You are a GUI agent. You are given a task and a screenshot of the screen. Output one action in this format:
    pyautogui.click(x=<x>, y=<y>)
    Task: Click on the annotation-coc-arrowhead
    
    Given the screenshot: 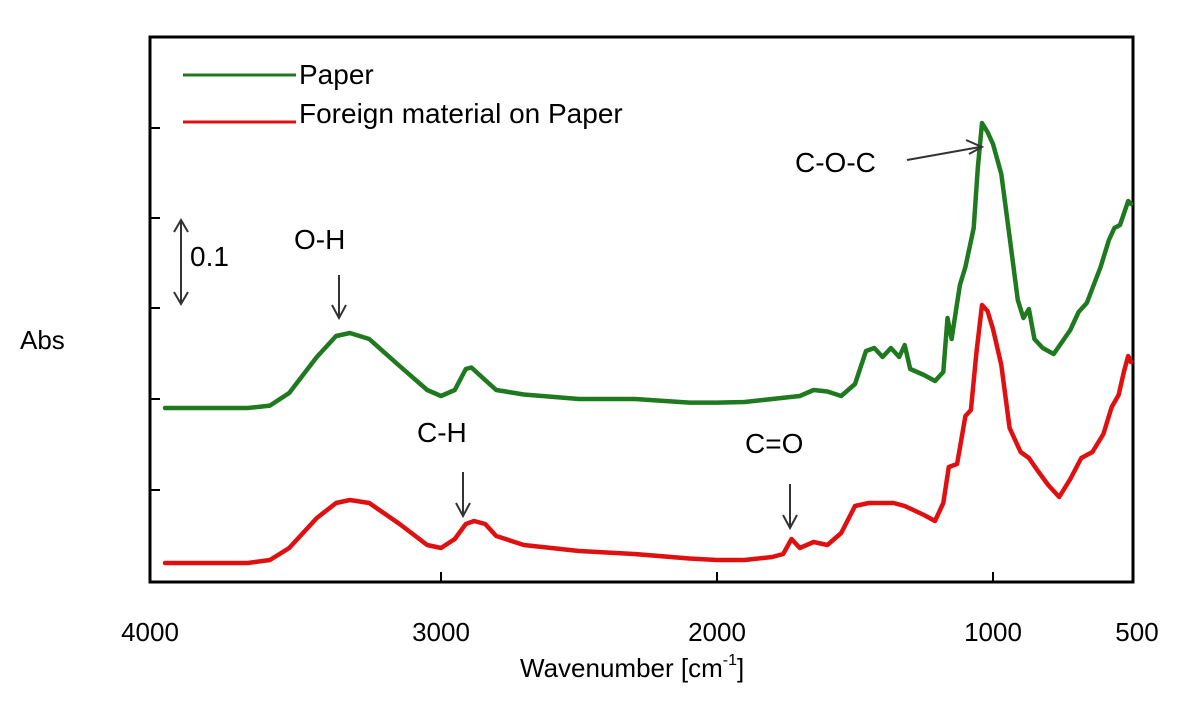 What is the action you would take?
    pyautogui.click(x=975, y=147)
    